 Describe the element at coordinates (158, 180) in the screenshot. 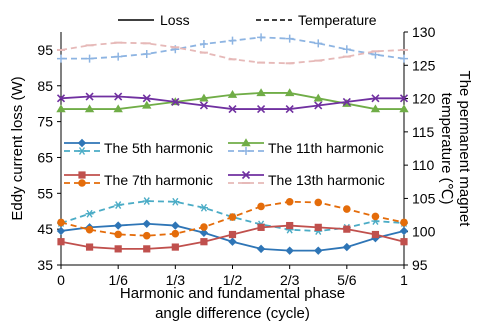

I see `legend-row1-left-label: The 7th harmonic` at that location.